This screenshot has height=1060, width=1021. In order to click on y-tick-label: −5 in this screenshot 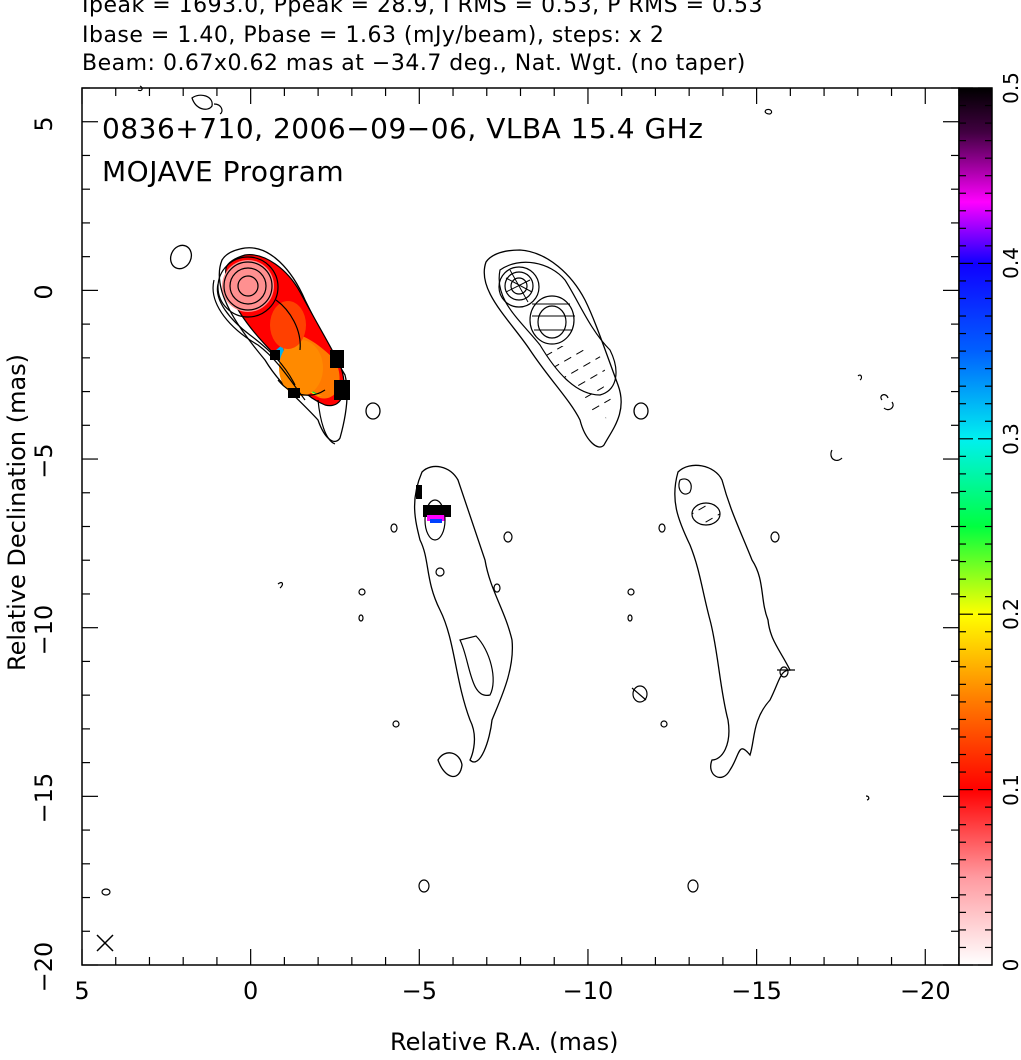, I will do `click(44, 461)`.